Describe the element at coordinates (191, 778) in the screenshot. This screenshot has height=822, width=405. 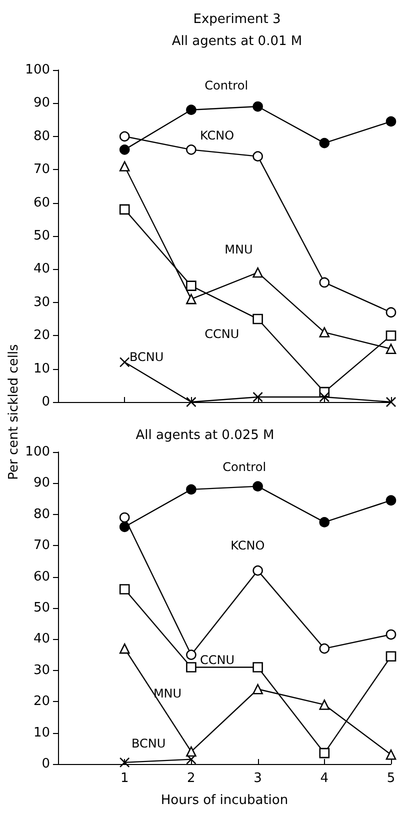
I see `x-tick-label: 2` at that location.